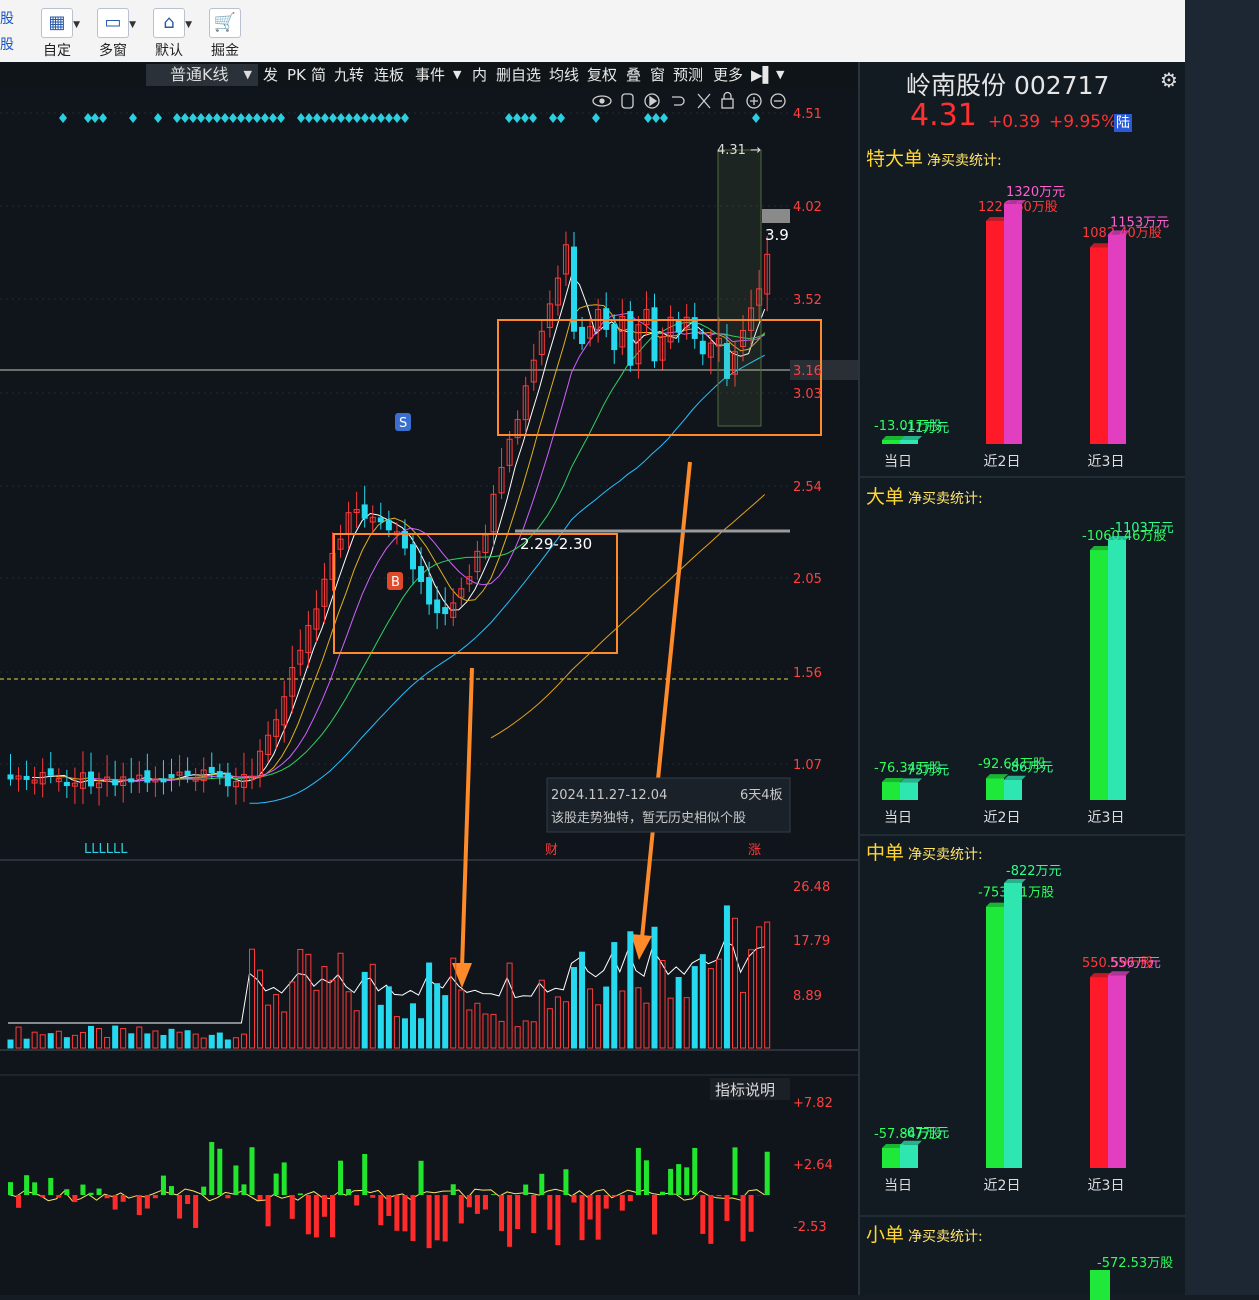 The height and width of the screenshot is (1300, 1259). I want to click on collapse-panel-icon: ▶▌, so click(762, 75).